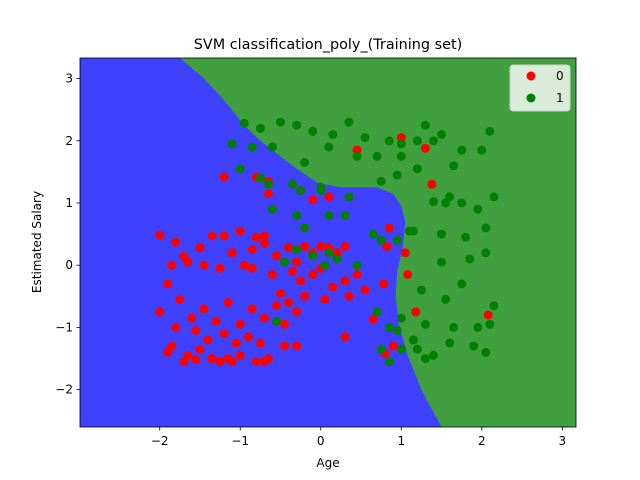  What do you see at coordinates (160, 441) in the screenshot?
I see `x-tick-label: −2` at bounding box center [160, 441].